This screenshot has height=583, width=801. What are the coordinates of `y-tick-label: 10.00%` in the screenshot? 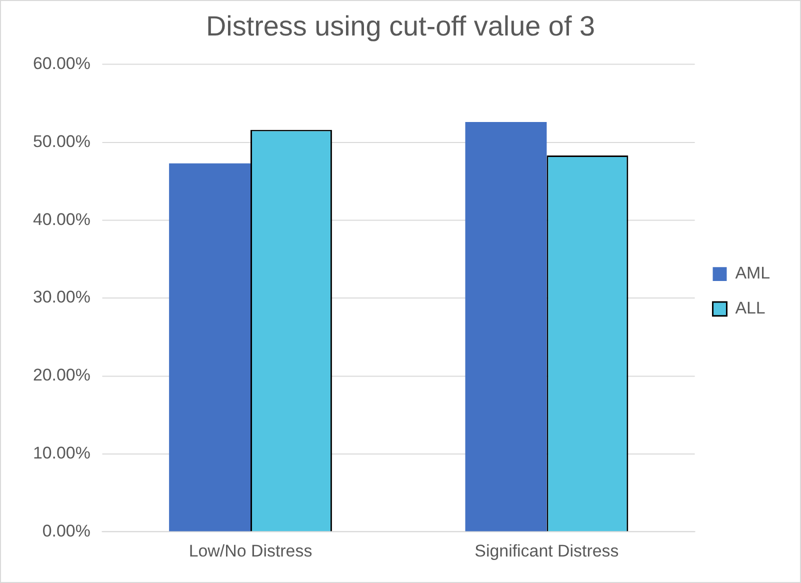 It's located at (61, 453).